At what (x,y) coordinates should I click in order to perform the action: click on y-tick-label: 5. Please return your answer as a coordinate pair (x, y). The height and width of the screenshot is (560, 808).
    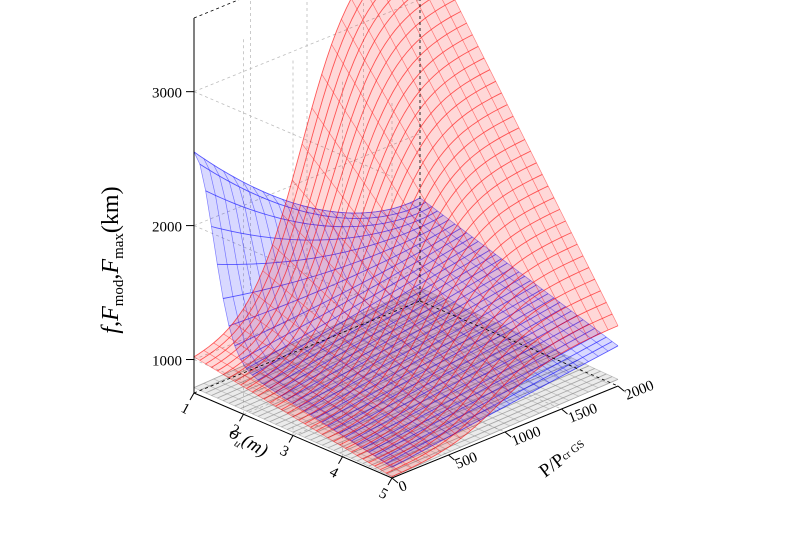
    Looking at the image, I should click on (383, 494).